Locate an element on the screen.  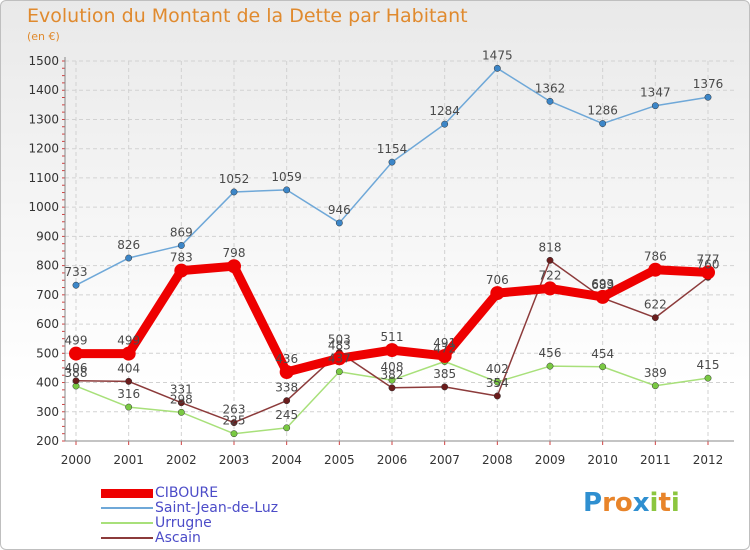
y-tick-label: 1300 is located at coordinates (43, 119).